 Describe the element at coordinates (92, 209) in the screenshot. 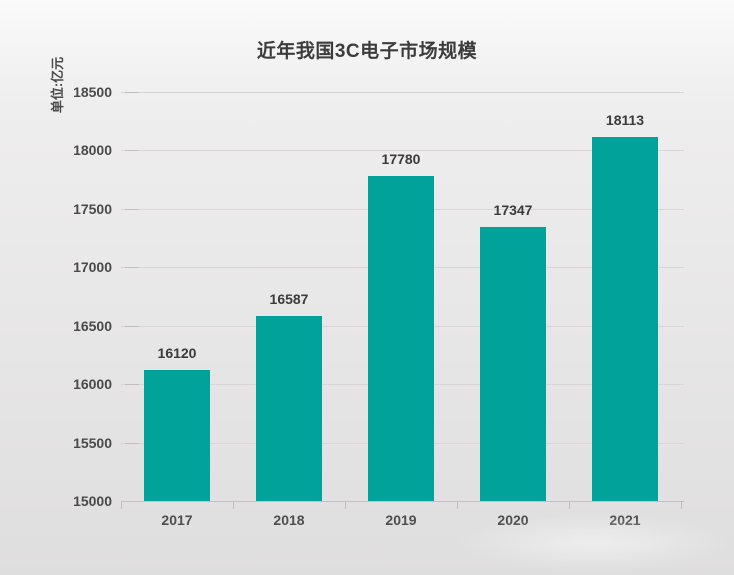

I see `y-tick-label: 17500` at that location.